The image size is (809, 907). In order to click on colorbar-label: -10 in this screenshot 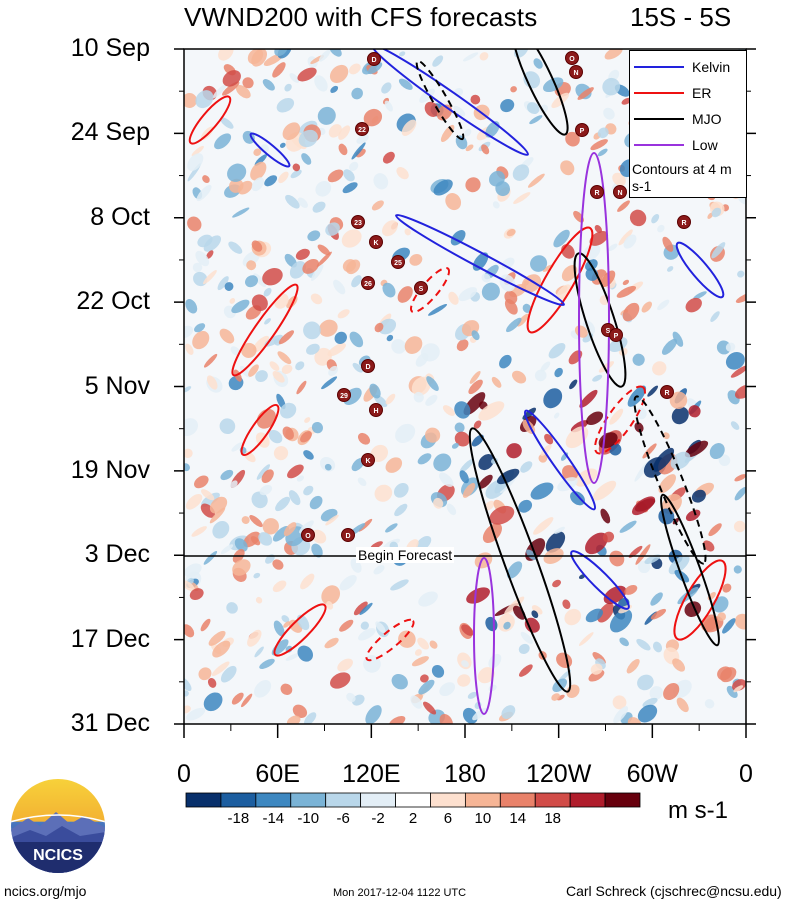, I will do `click(308, 818)`.